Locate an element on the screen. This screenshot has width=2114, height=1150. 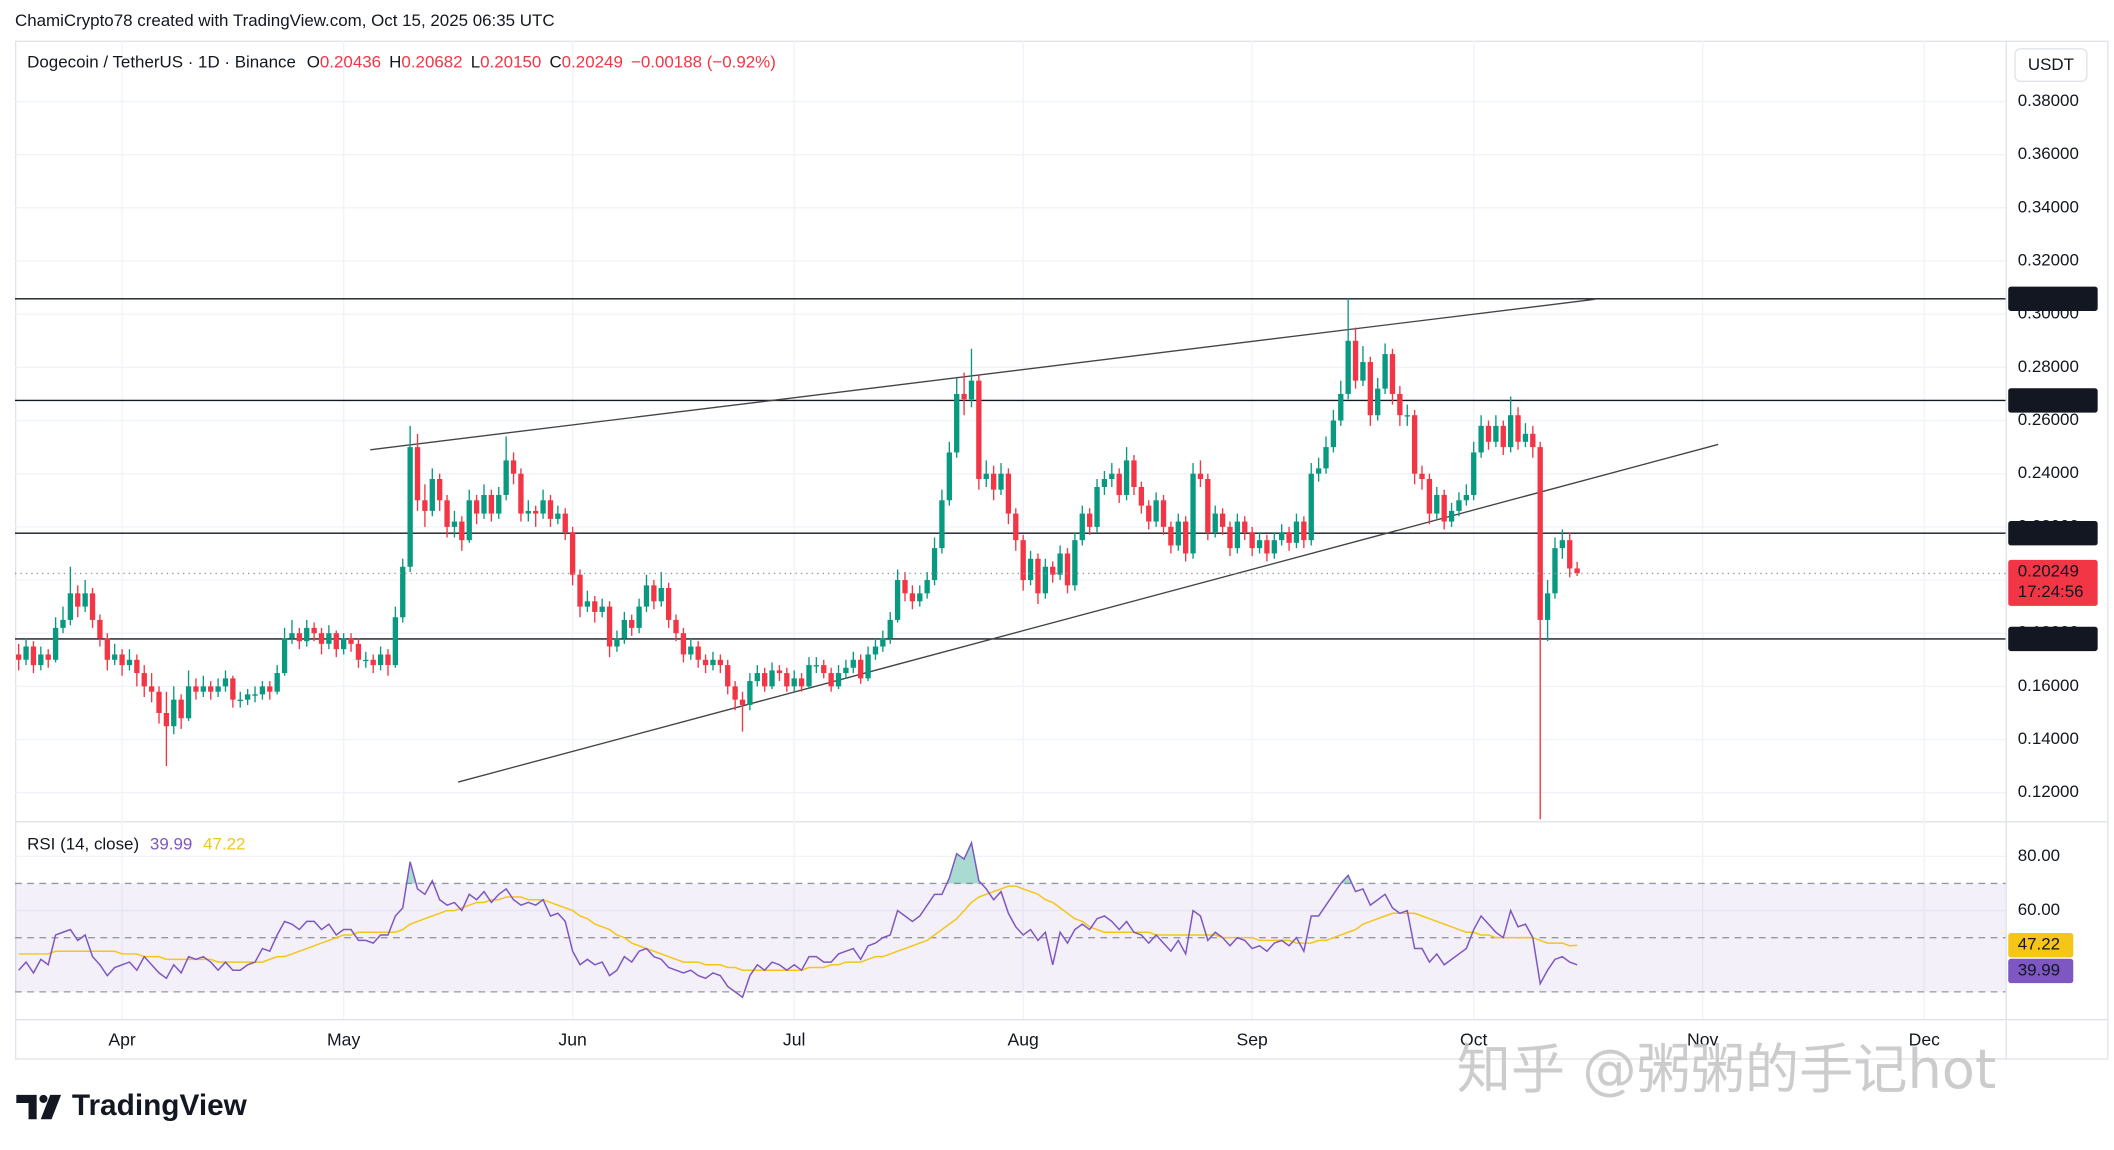
y-tick-label: 0.28000 is located at coordinates (2048, 366).